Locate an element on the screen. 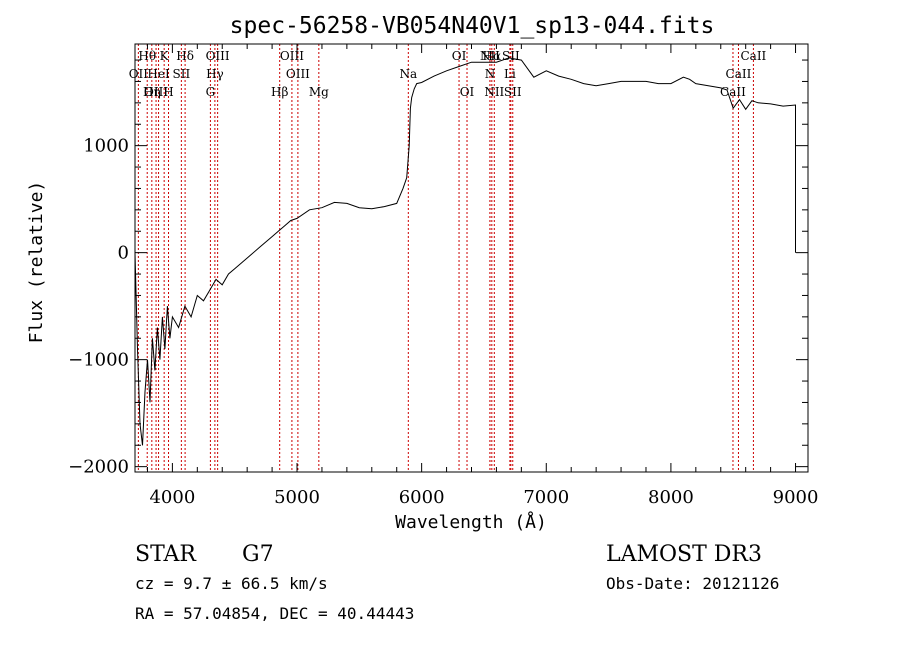  radec-text: RA = 57.04854, DEC = 40.44443 is located at coordinates (274, 613).